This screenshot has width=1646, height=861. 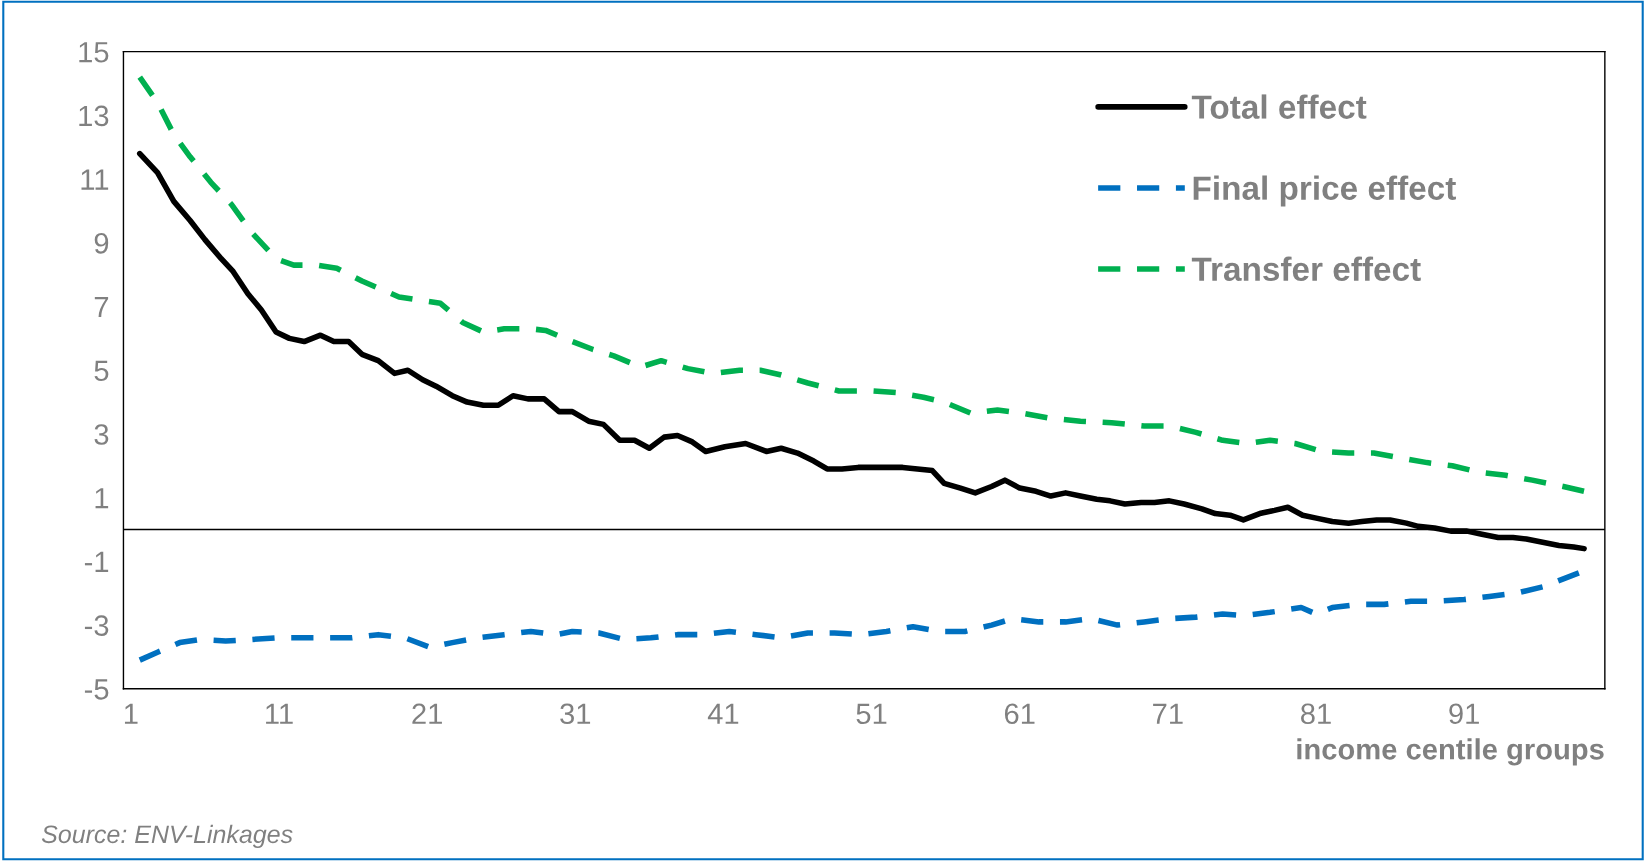 What do you see at coordinates (102, 498) in the screenshot?
I see `y-tick-label: 1` at bounding box center [102, 498].